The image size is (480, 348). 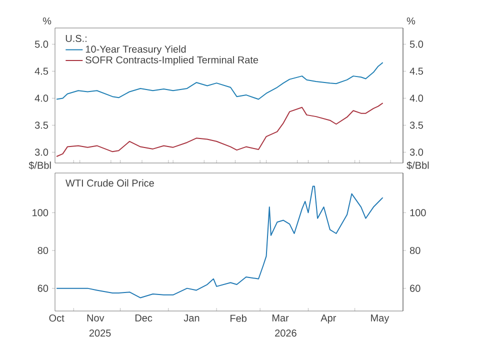 I want to click on y2-tick-label: 3.5, so click(x=417, y=125).